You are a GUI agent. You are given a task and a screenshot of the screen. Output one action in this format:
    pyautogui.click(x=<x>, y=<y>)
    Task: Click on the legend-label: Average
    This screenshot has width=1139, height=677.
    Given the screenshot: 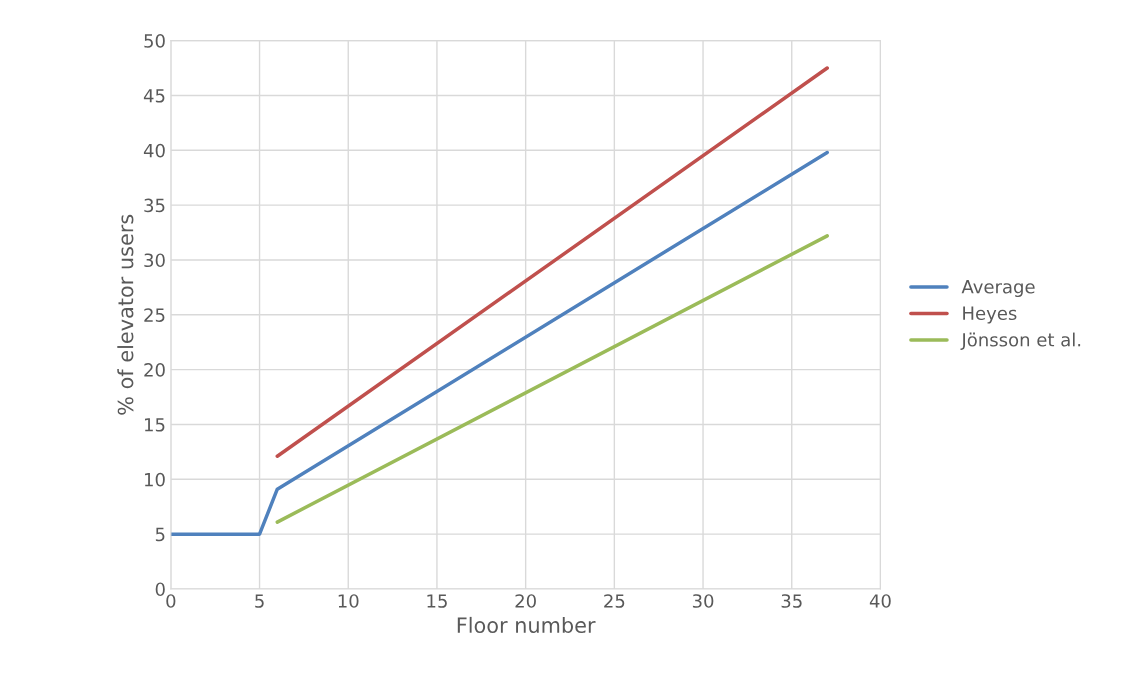 What is the action you would take?
    pyautogui.click(x=998, y=289)
    